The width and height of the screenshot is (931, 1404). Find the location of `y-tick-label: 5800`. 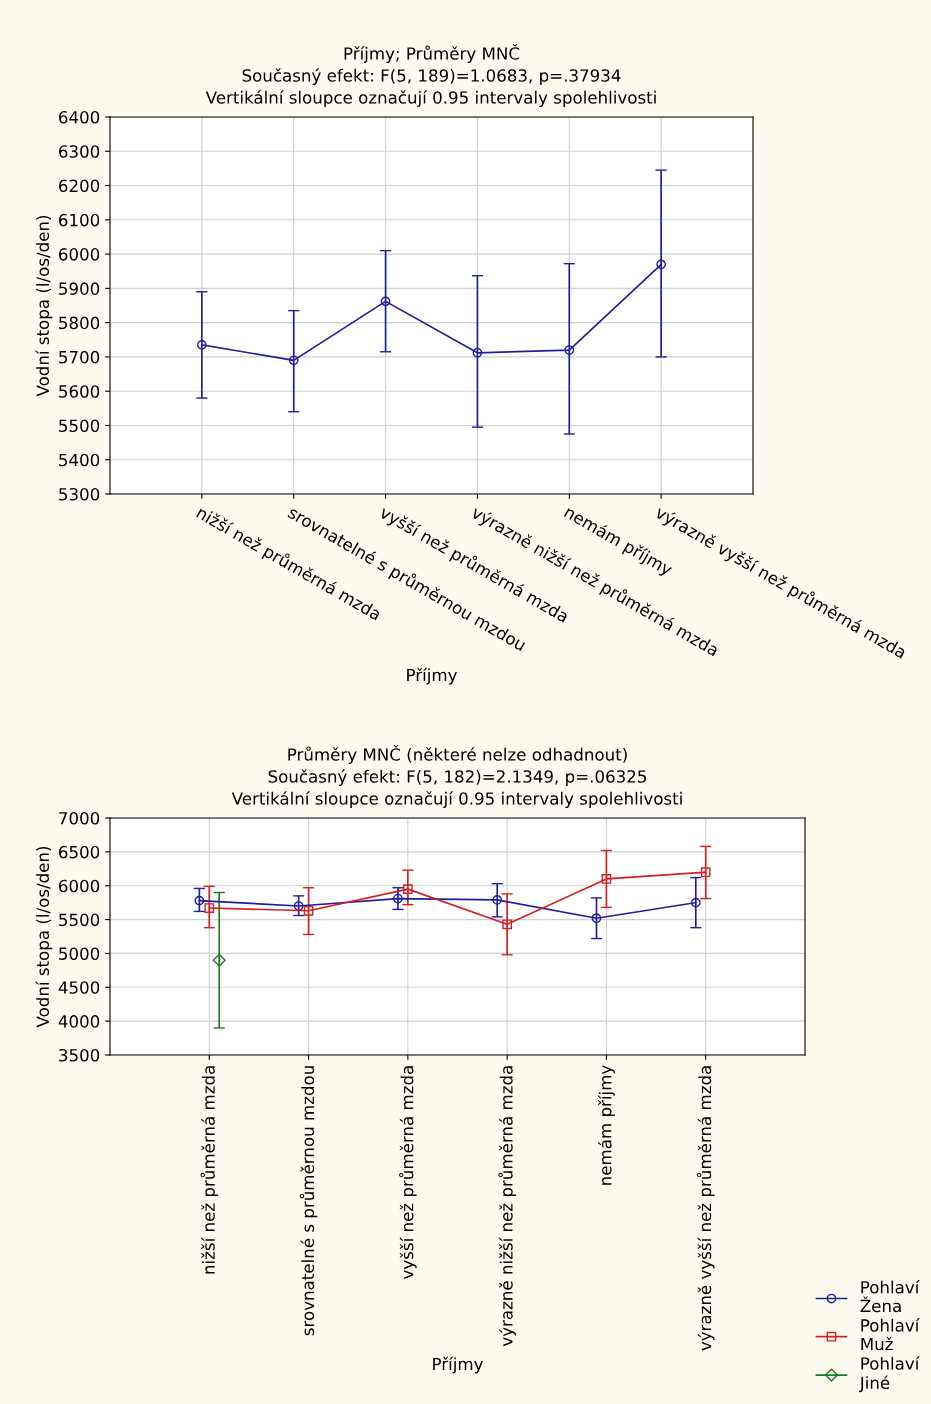

y-tick-label: 5800 is located at coordinates (79, 323).